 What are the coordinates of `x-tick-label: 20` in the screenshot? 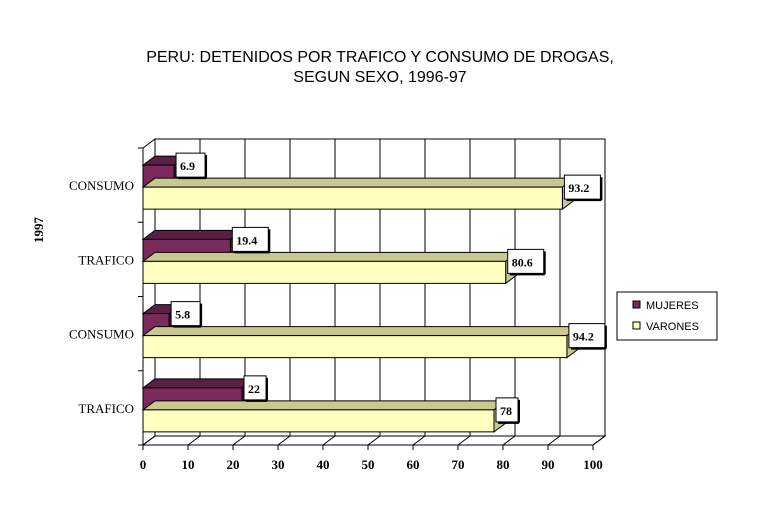 It's located at (233, 464).